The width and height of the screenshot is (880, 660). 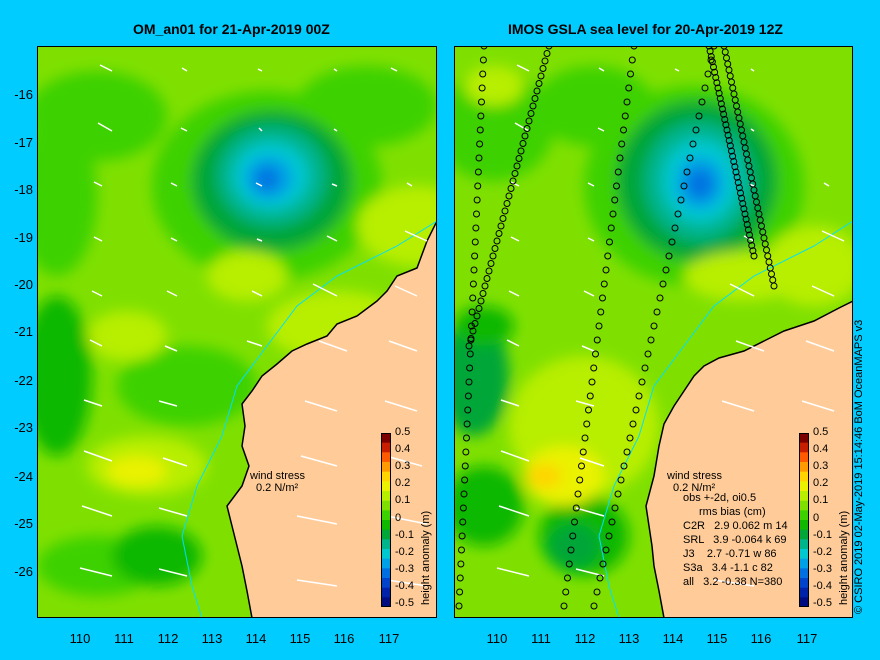 What do you see at coordinates (344, 638) in the screenshot?
I see `lon-tick-left: 116` at bounding box center [344, 638].